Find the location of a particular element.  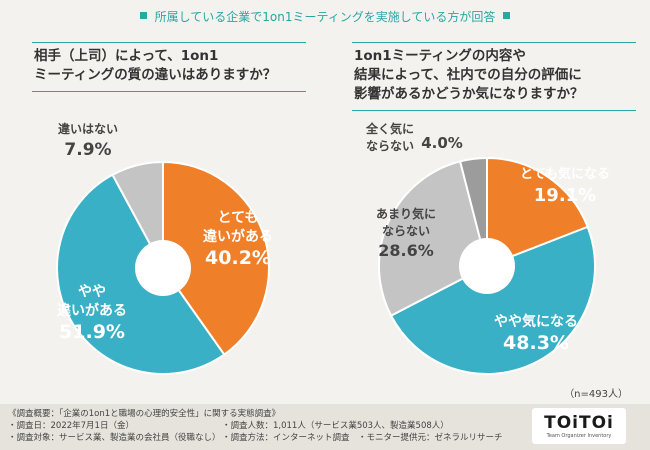

logo-subtext: Team Organizer Inventory is located at coordinates (579, 436).